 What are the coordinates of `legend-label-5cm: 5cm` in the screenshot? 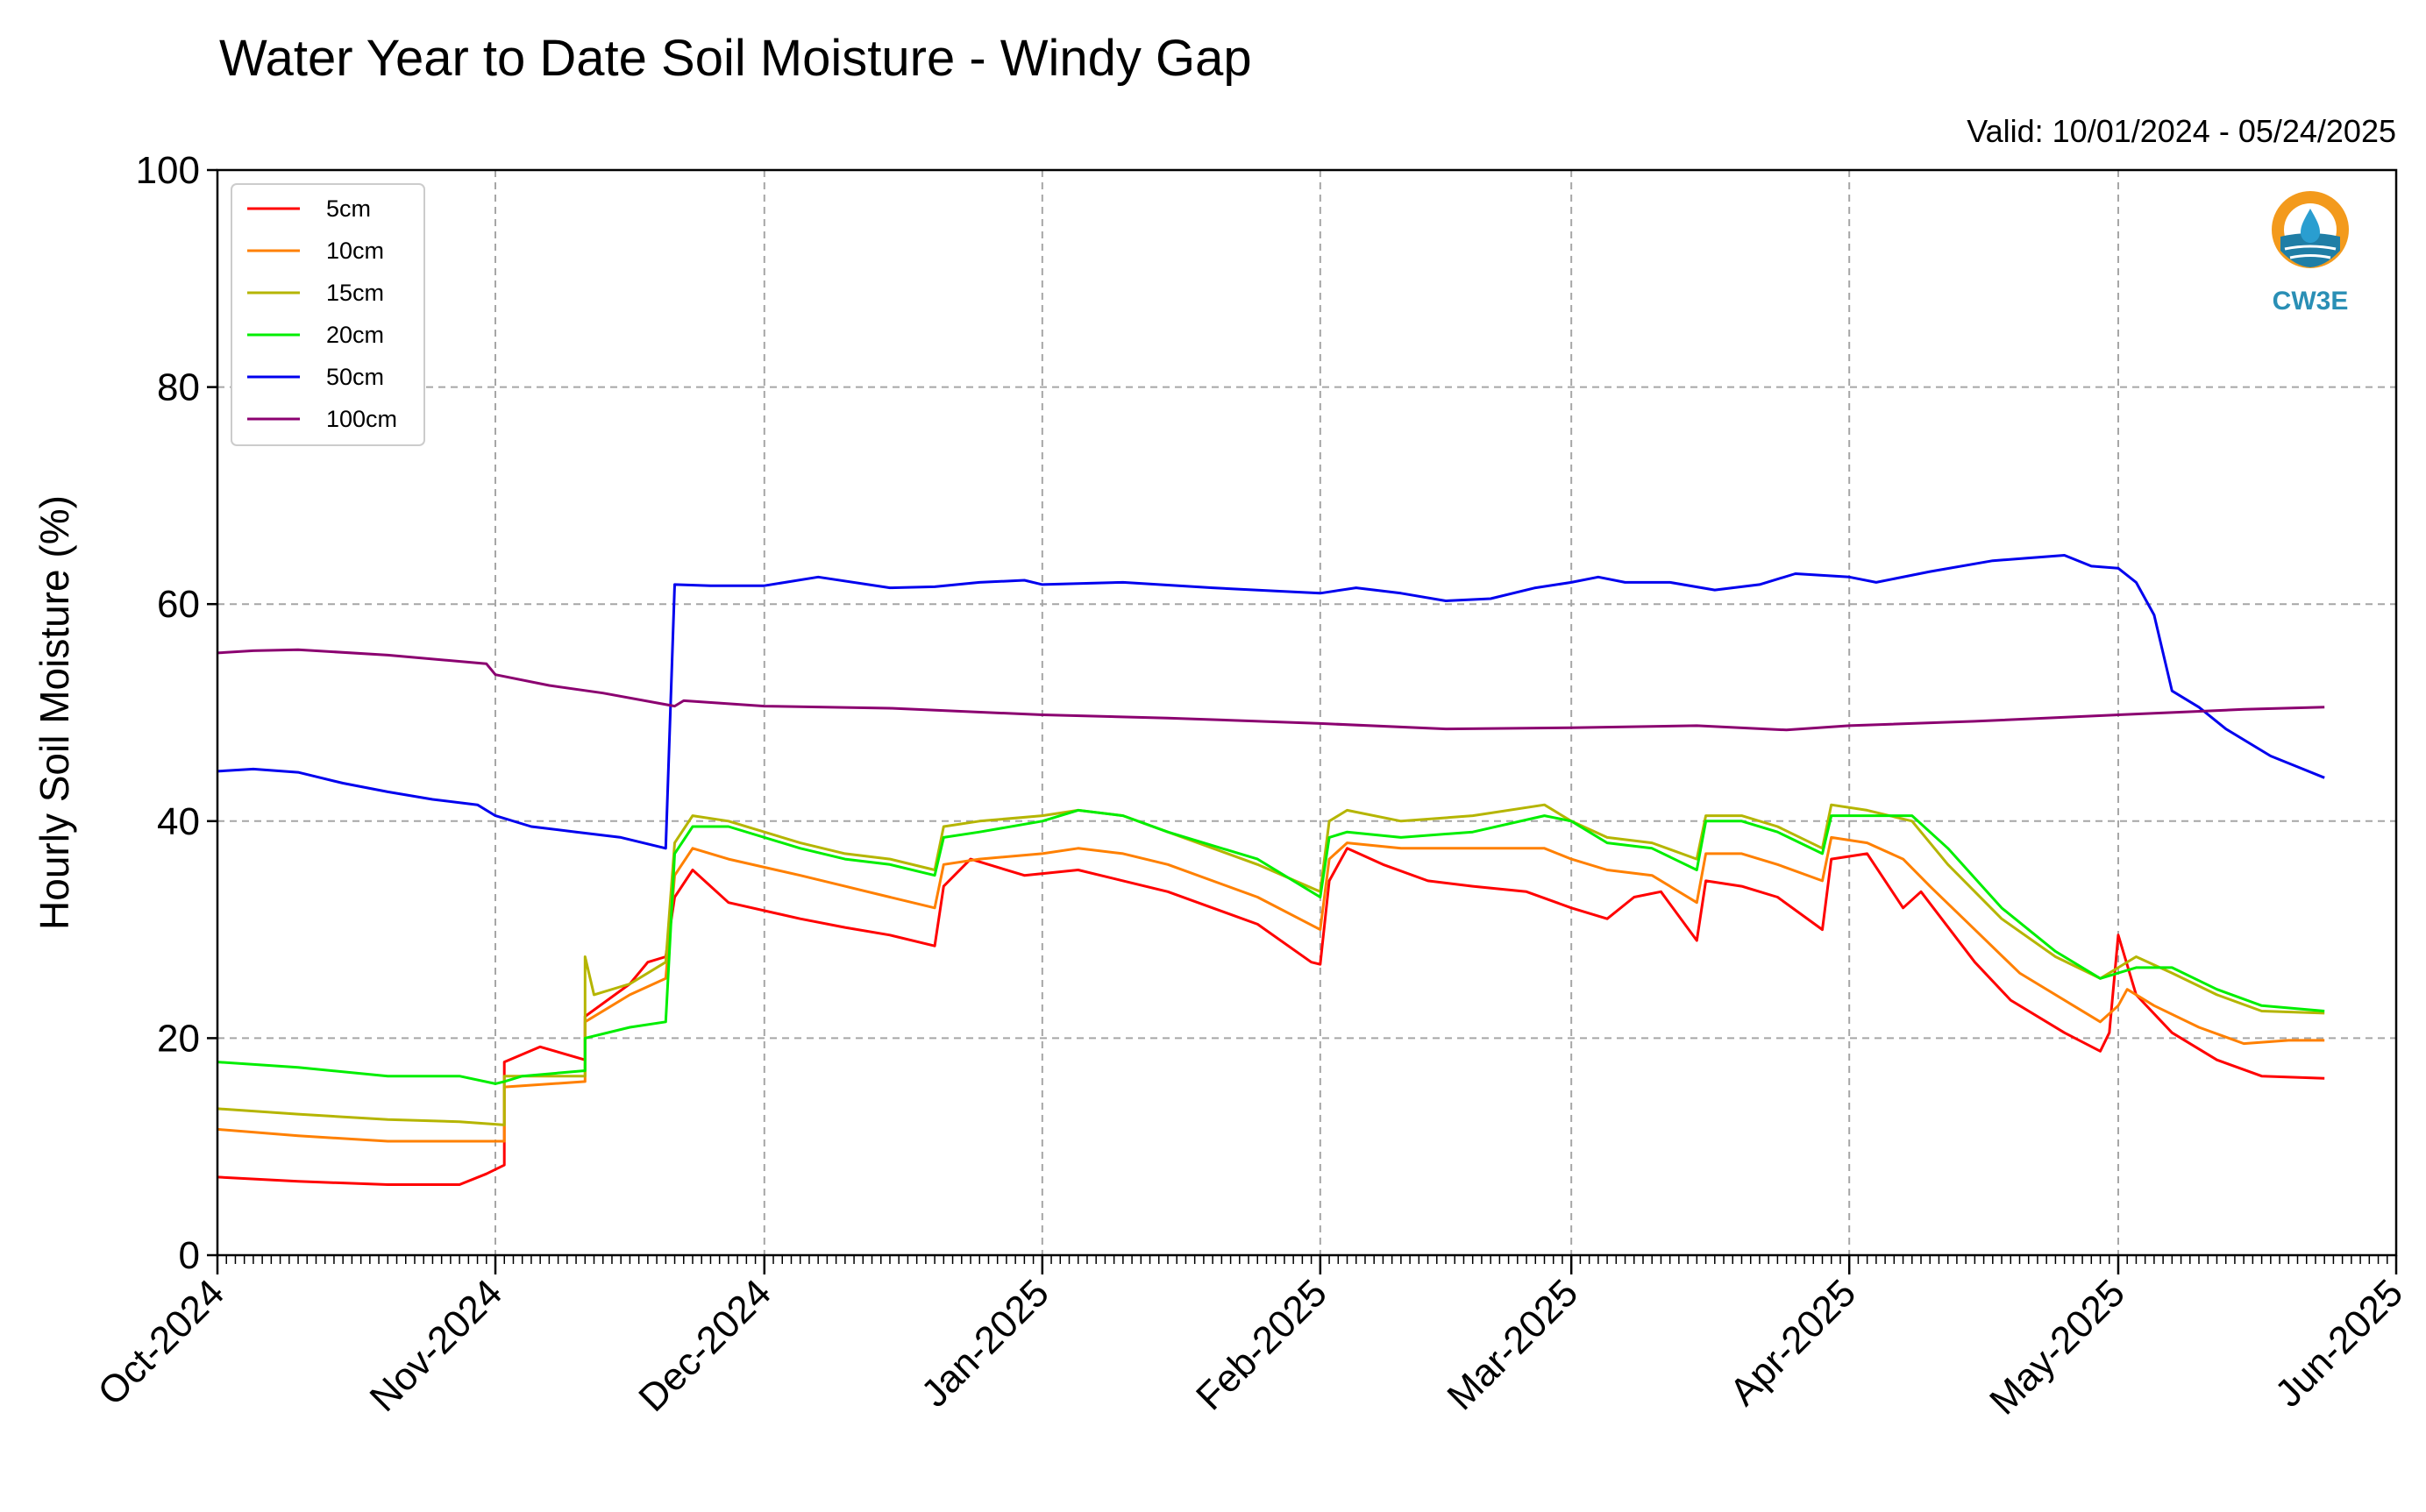 It's located at (348, 208).